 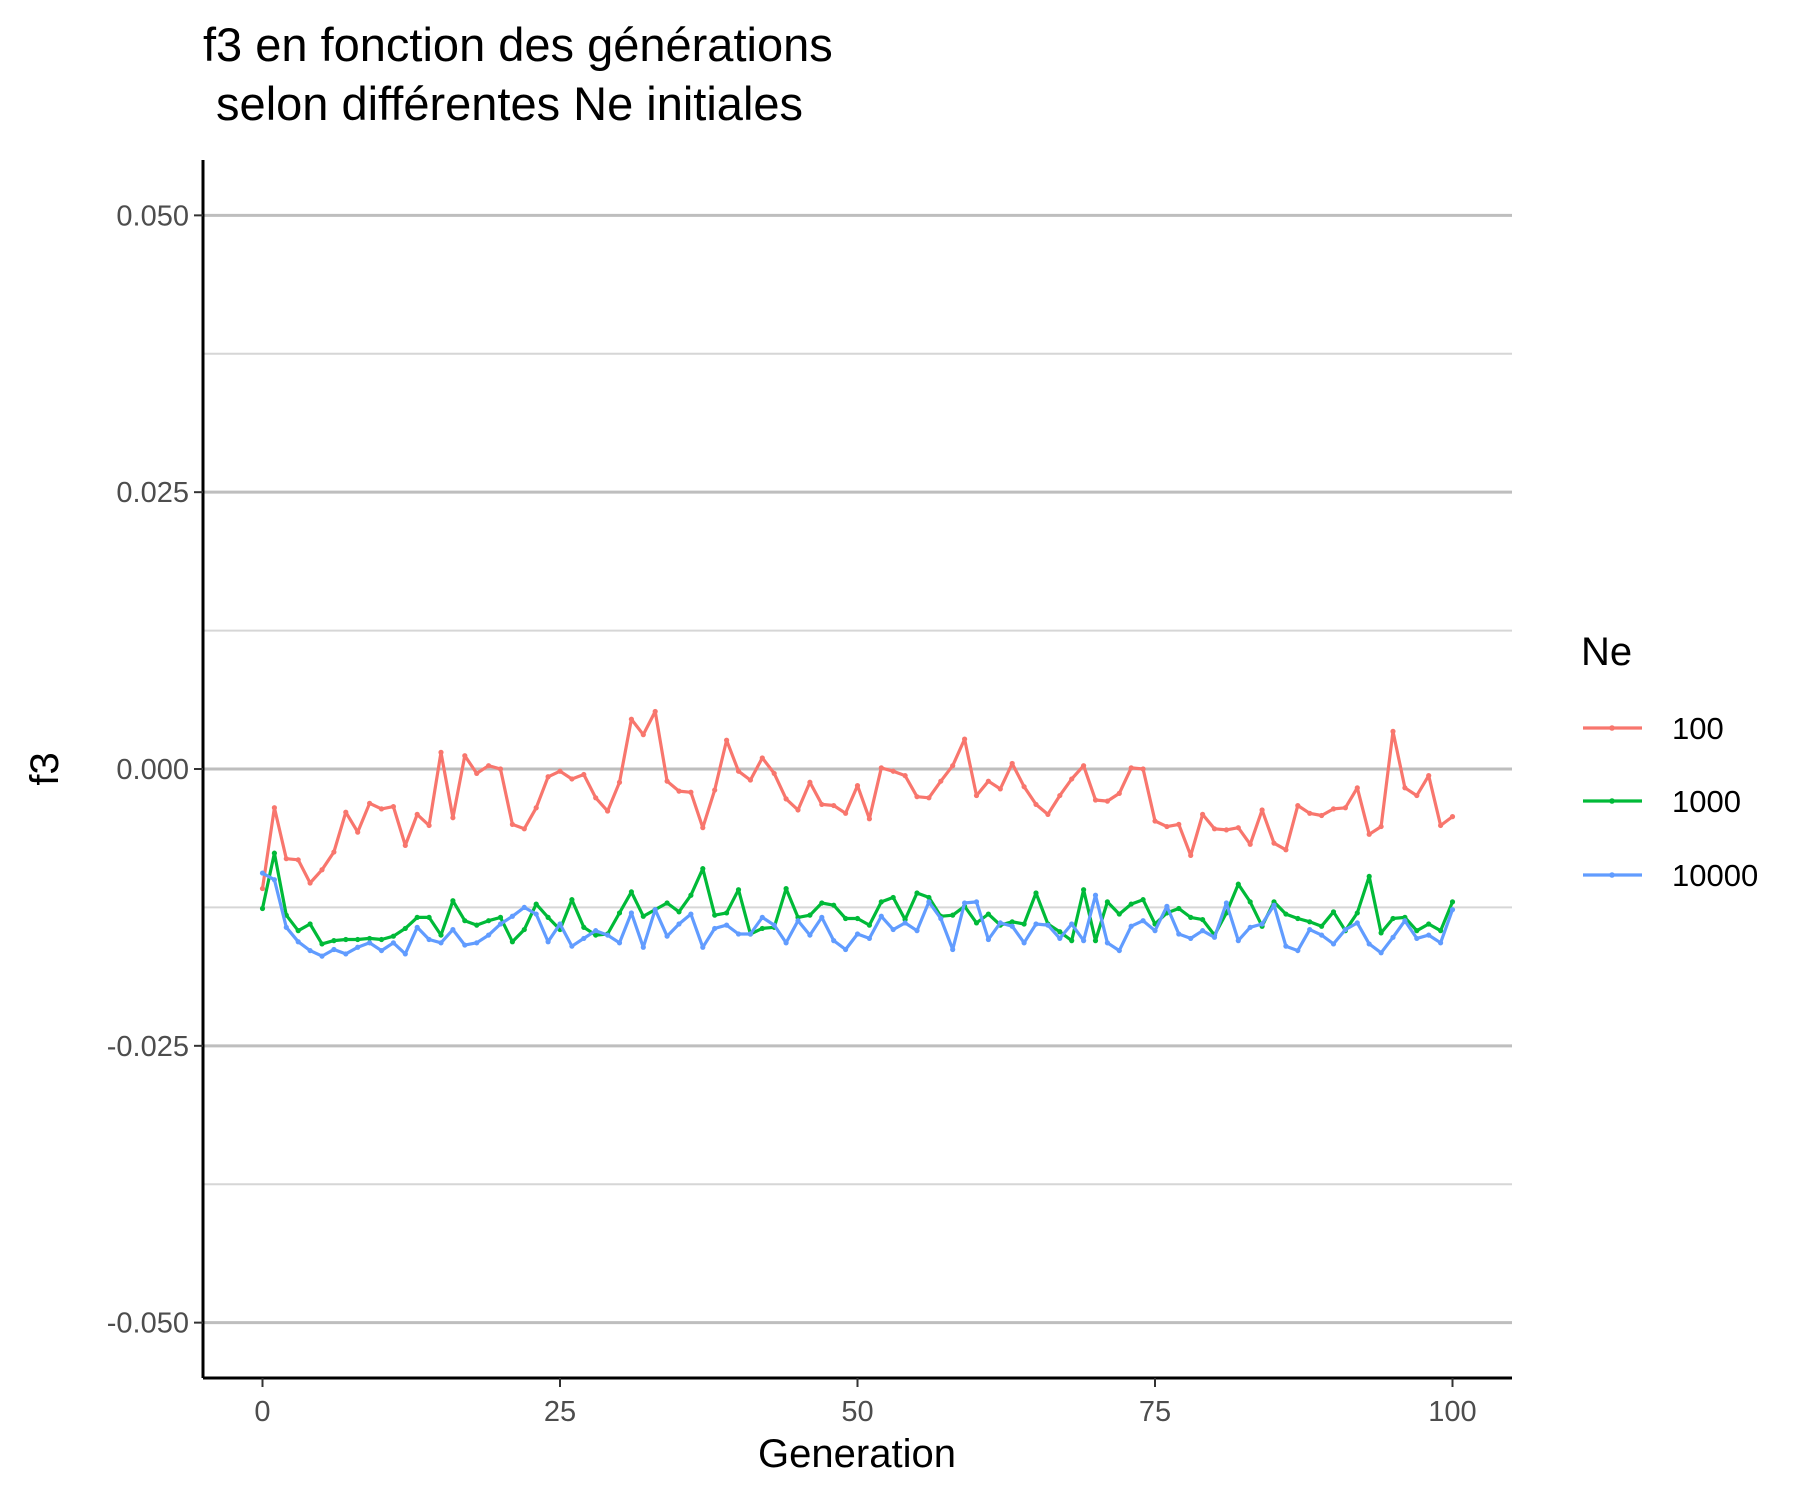 I want to click on x-tick-label: 50, so click(x=857, y=1412).